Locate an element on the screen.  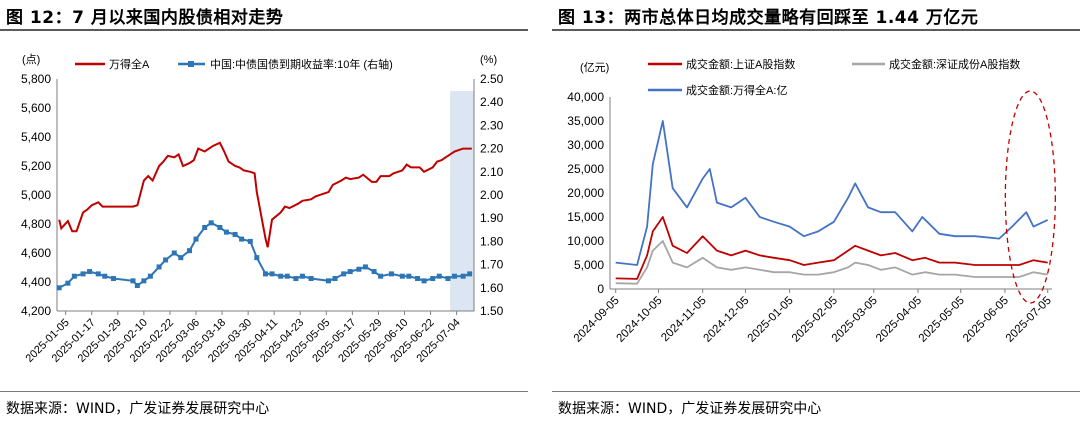
y-tick-label: 40,000 is located at coordinates (585, 97).